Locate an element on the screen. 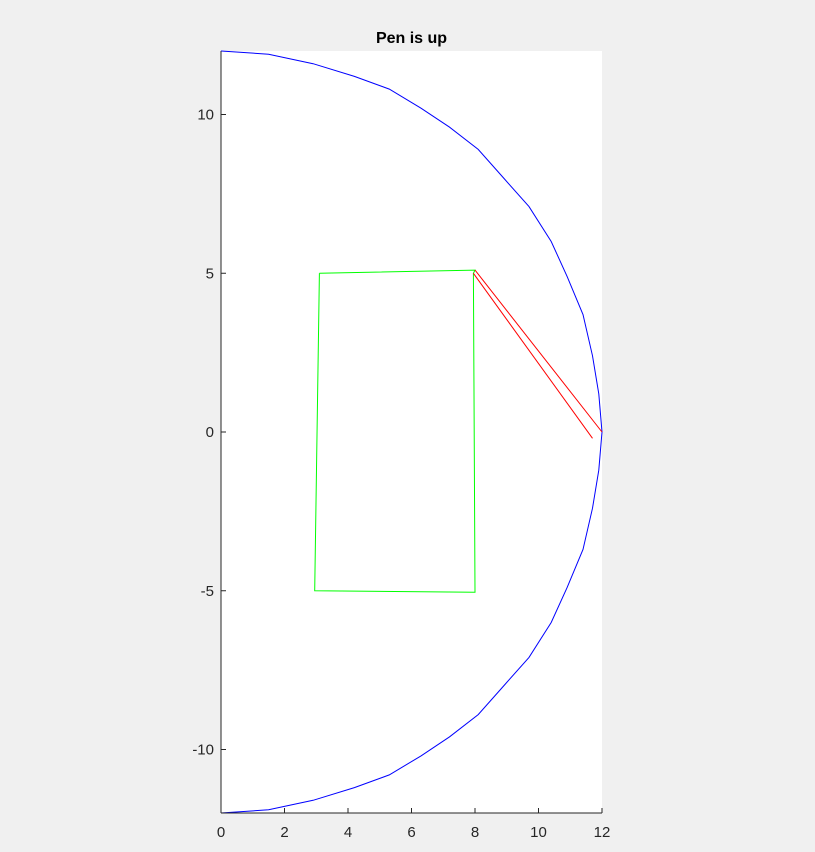 Image resolution: width=815 pixels, height=852 pixels. y-tick-label: -5 is located at coordinates (207, 591).